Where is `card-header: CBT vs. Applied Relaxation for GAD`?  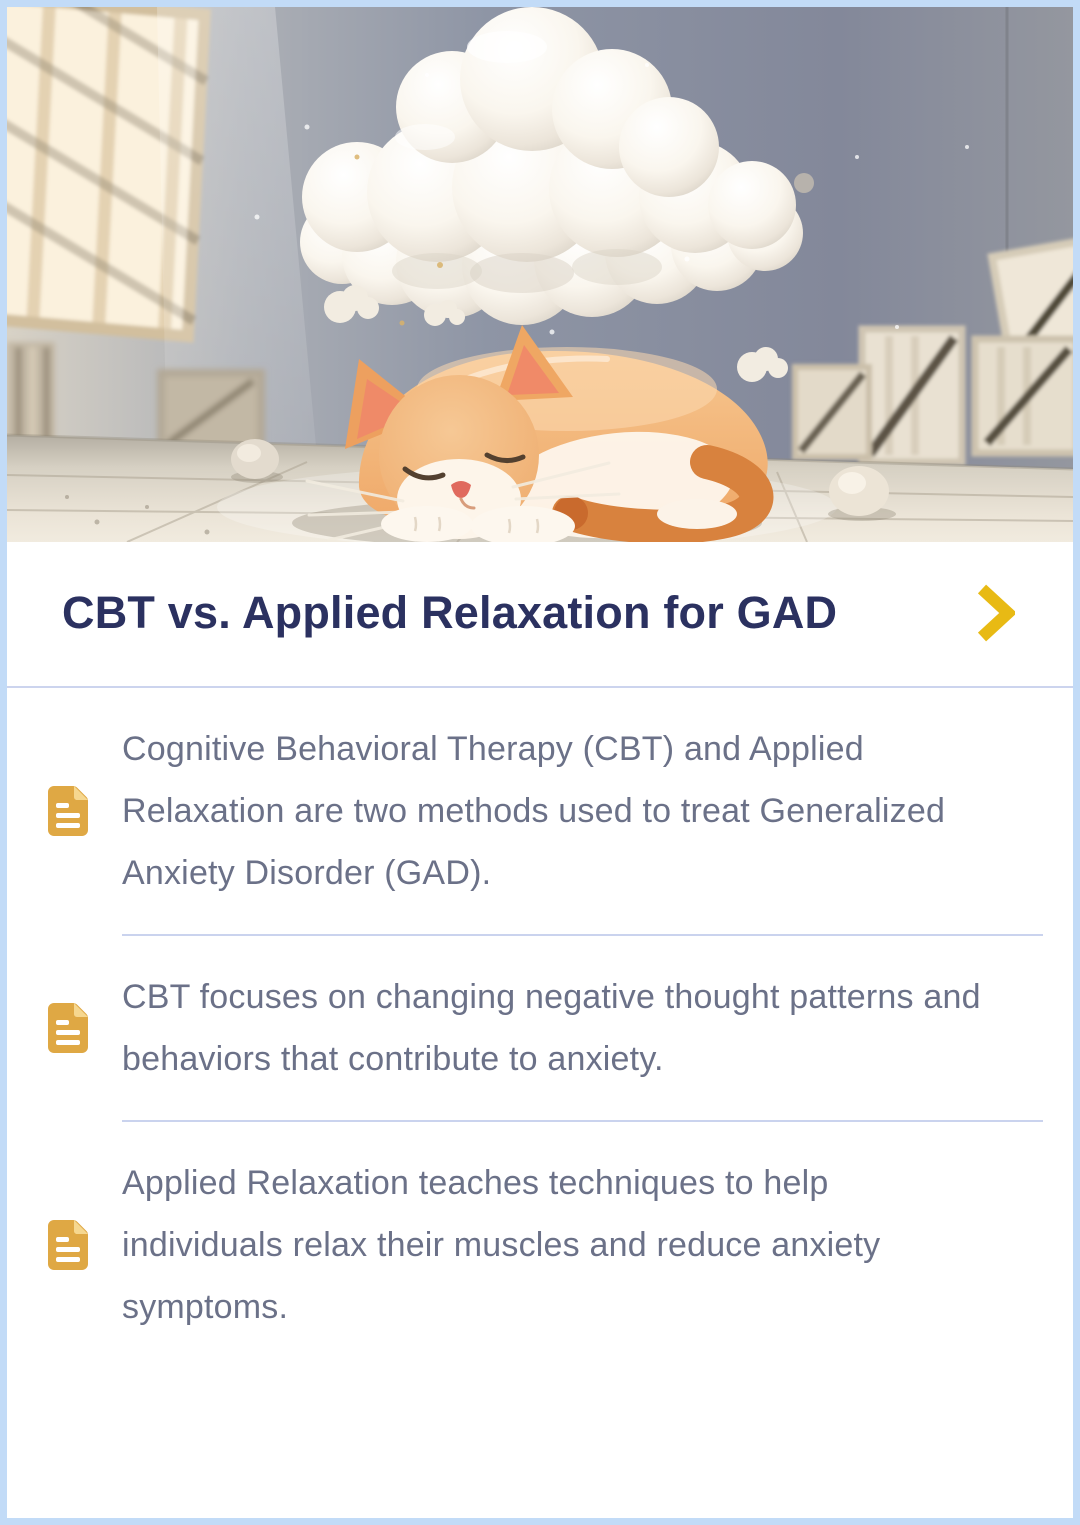 card-header: CBT vs. Applied Relaxation for GAD is located at coordinates (540, 614).